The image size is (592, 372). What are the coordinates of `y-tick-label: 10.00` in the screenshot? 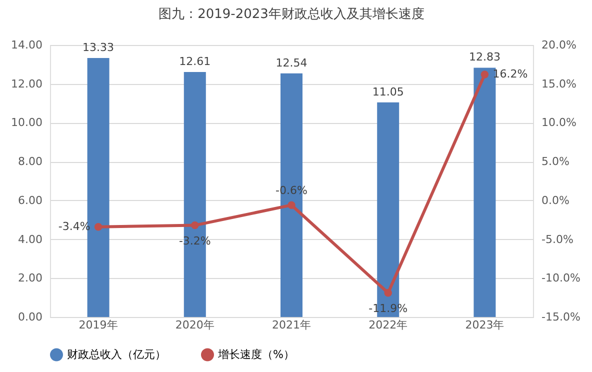 It's located at (26, 123).